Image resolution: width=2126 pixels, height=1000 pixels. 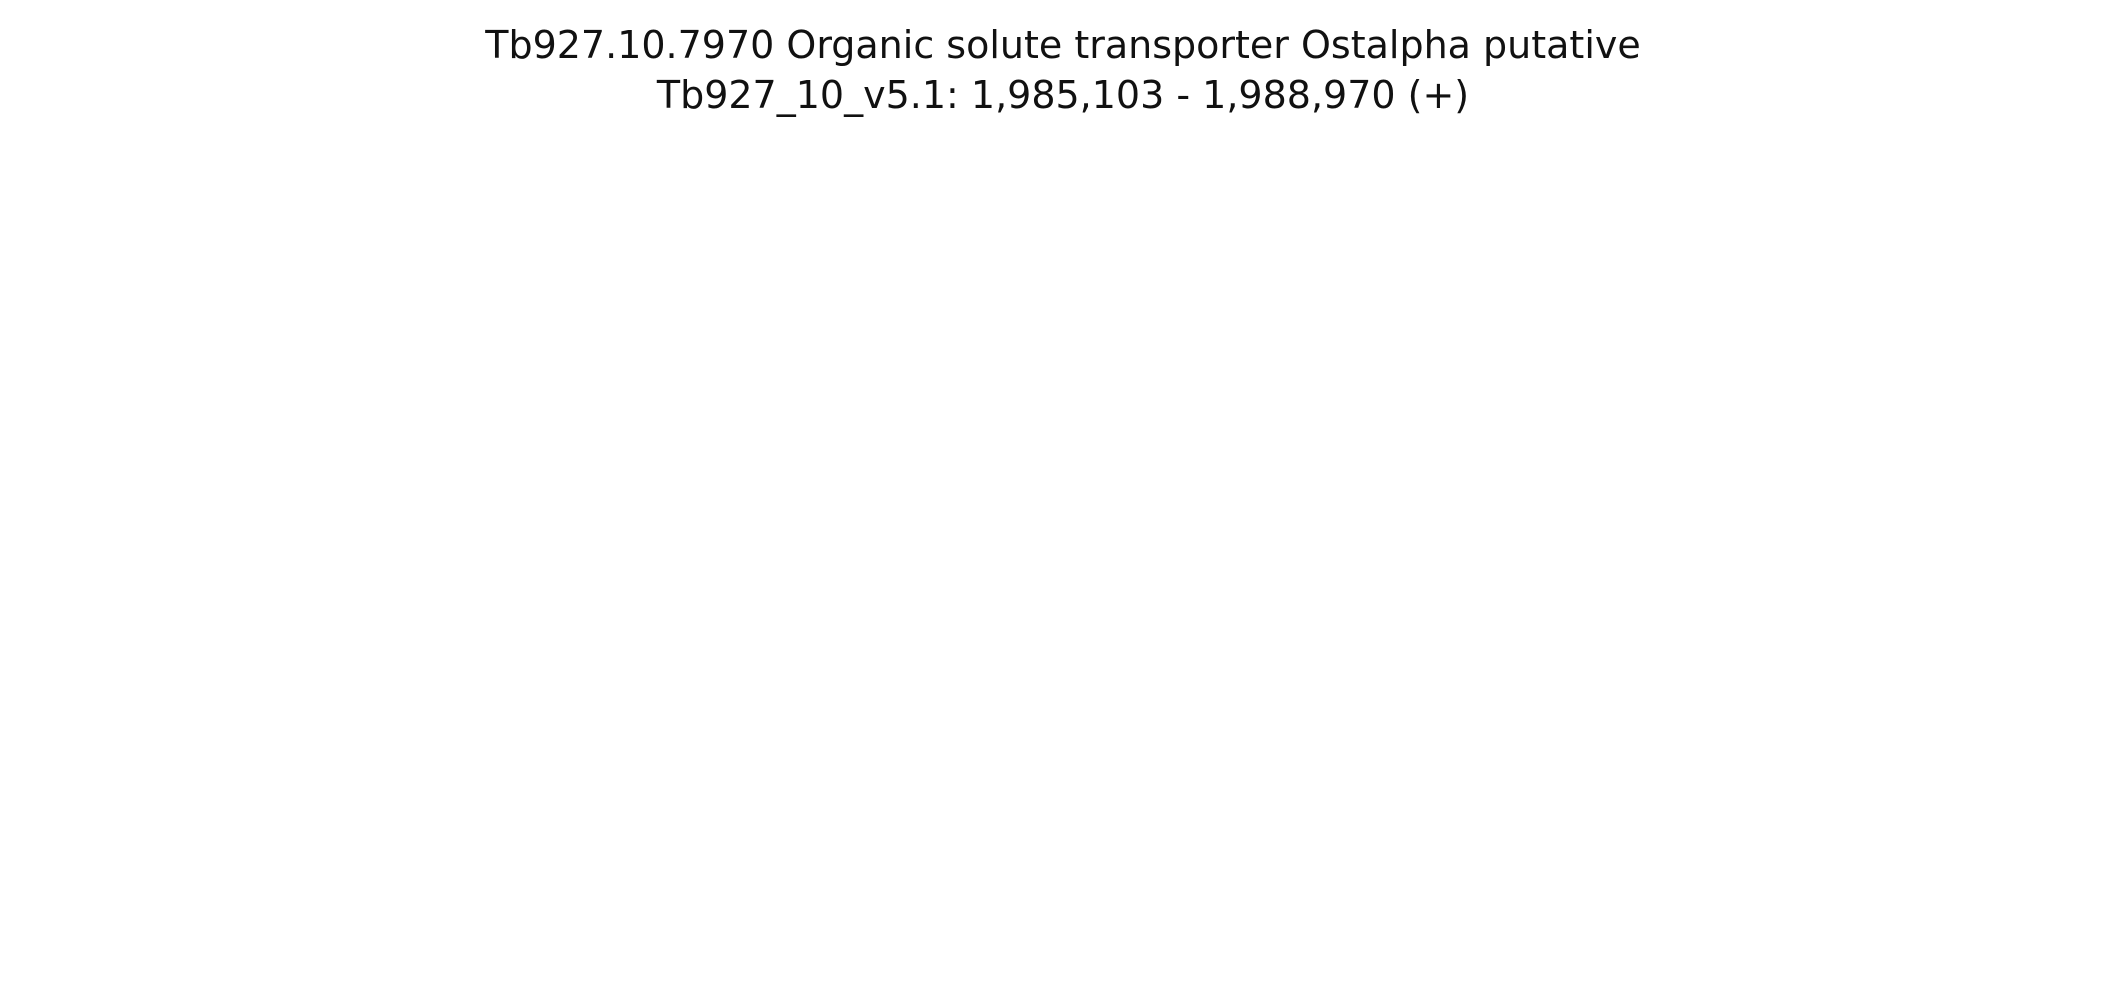 What do you see at coordinates (1062, 95) in the screenshot?
I see `chart-subtitle: Tb927_10_v5.1: 1,985,103 - 1,988,970 (+)` at bounding box center [1062, 95].